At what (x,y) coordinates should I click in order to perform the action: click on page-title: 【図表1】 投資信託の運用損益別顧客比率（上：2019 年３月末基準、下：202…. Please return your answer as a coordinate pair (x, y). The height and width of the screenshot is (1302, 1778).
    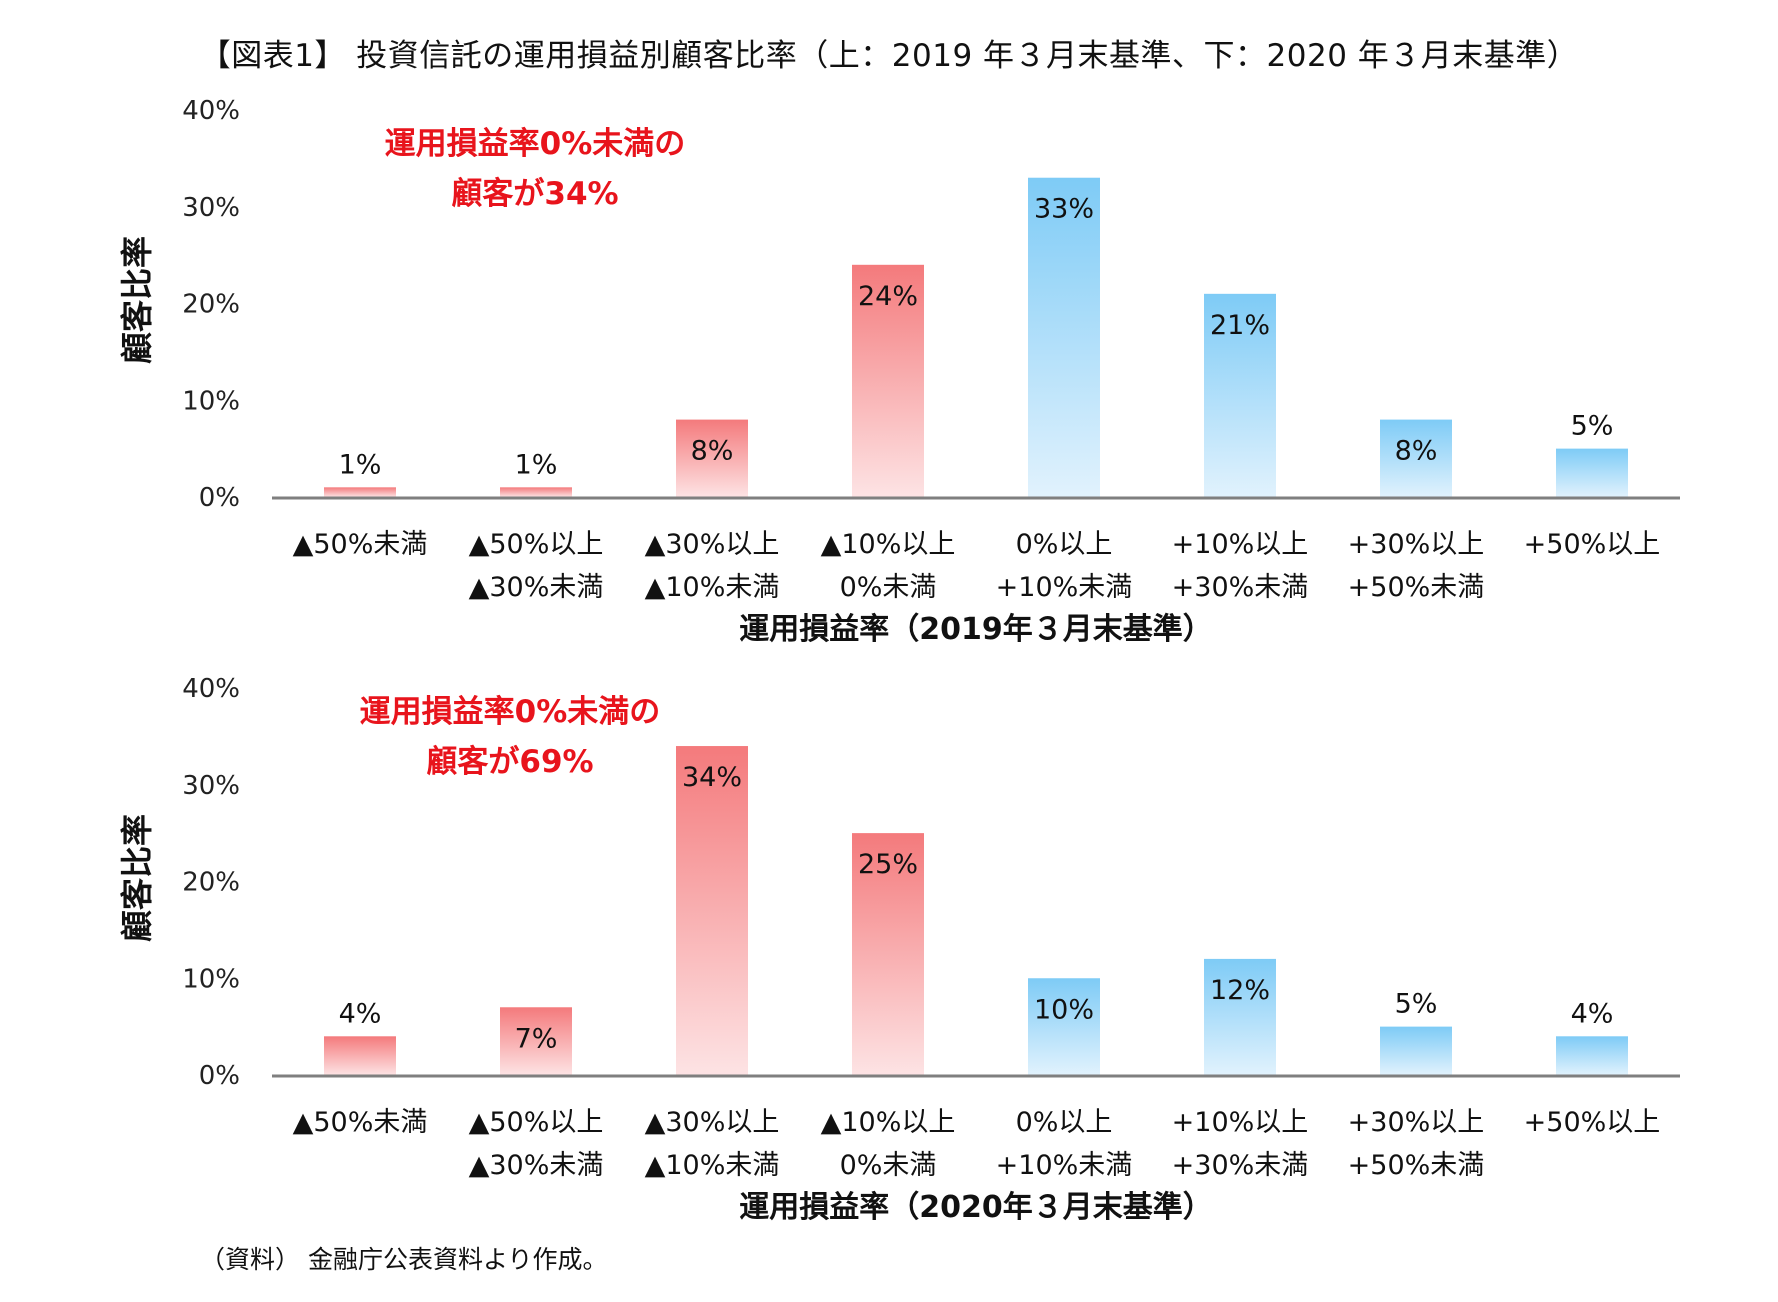
    Looking at the image, I should click on (889, 56).